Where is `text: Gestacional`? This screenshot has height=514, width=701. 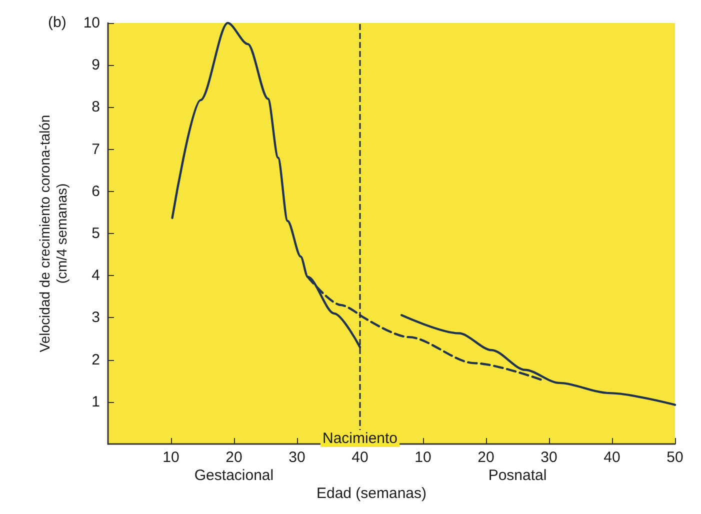 text: Gestacional is located at coordinates (234, 475).